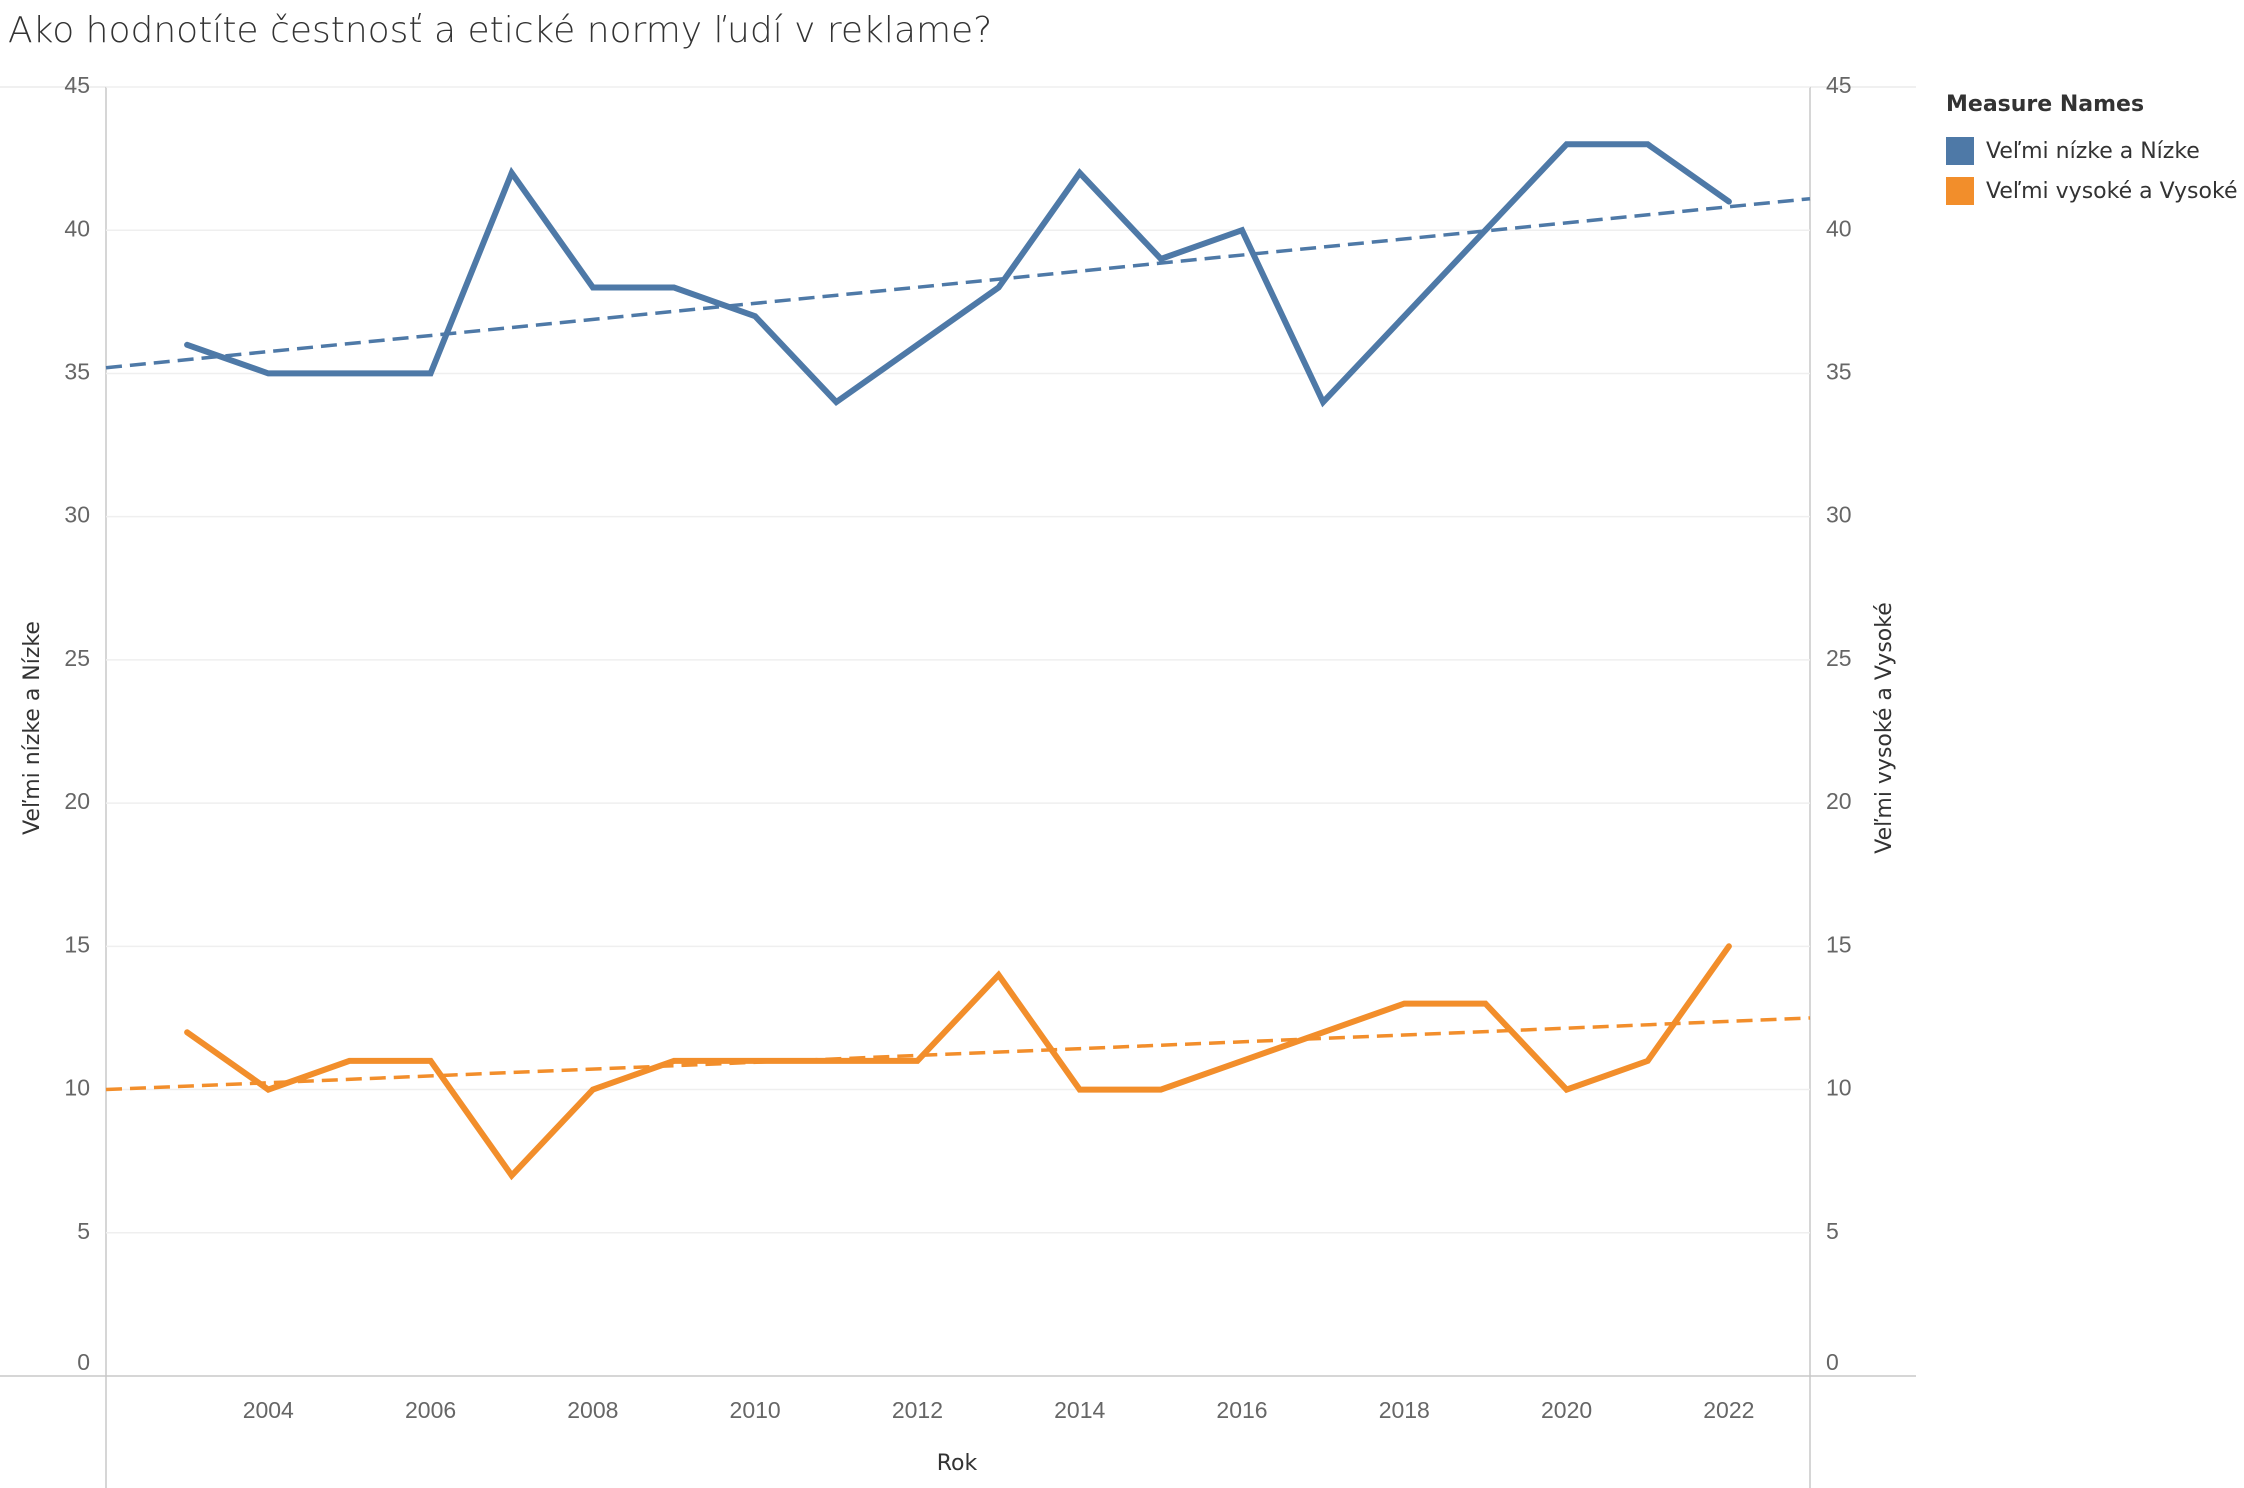  I want to click on y-tick-right-25: 25, so click(1839, 658).